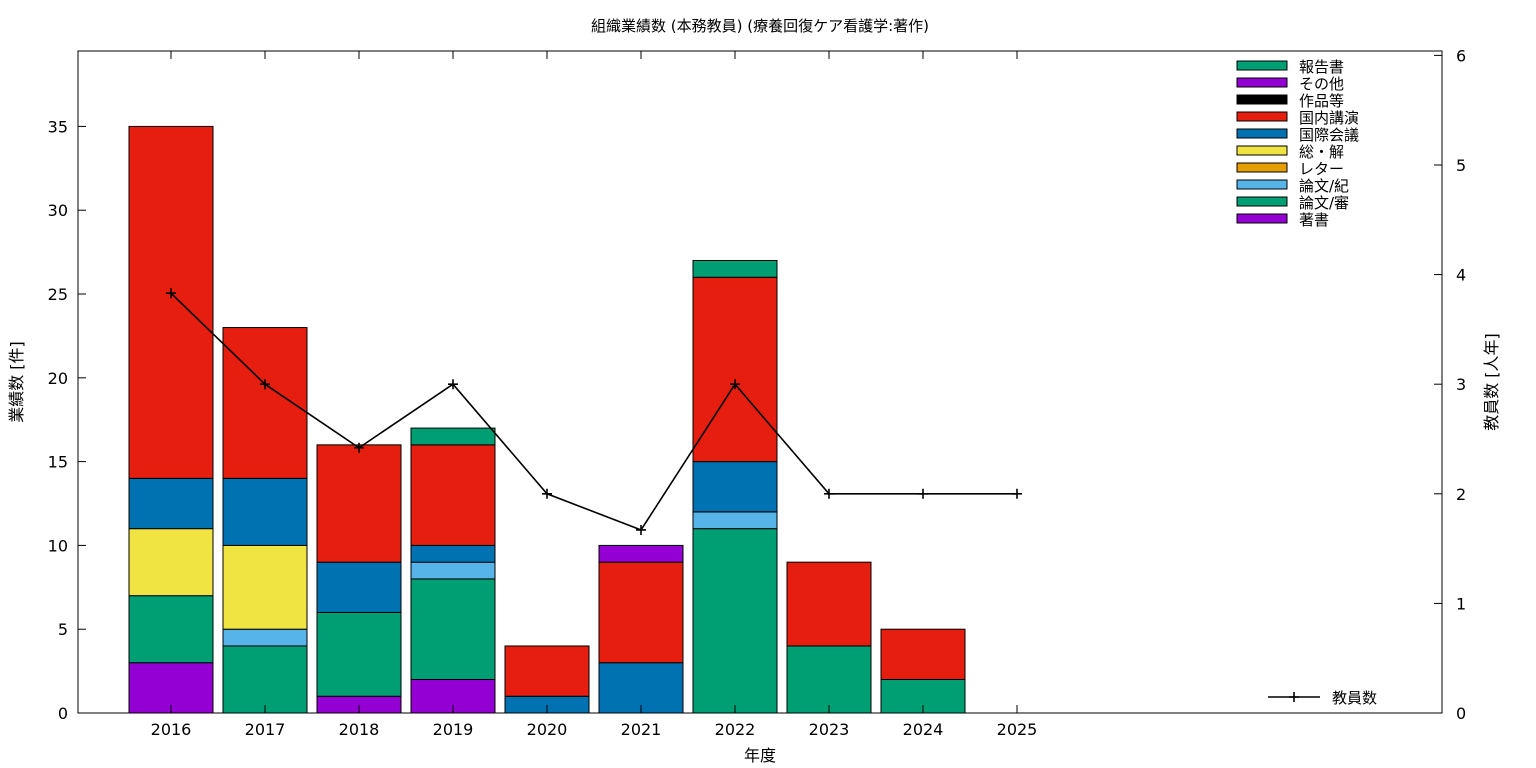 Image resolution: width=1536 pixels, height=768 pixels. What do you see at coordinates (1461, 165) in the screenshot?
I see `y2-tick-label: 5` at bounding box center [1461, 165].